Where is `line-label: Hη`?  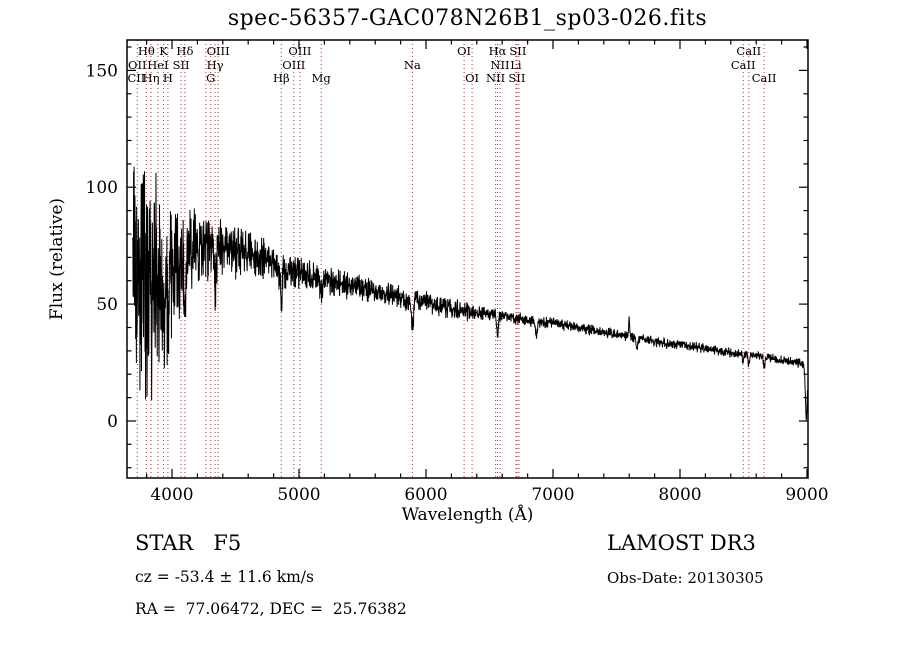 line-label: Hη is located at coordinates (151, 78).